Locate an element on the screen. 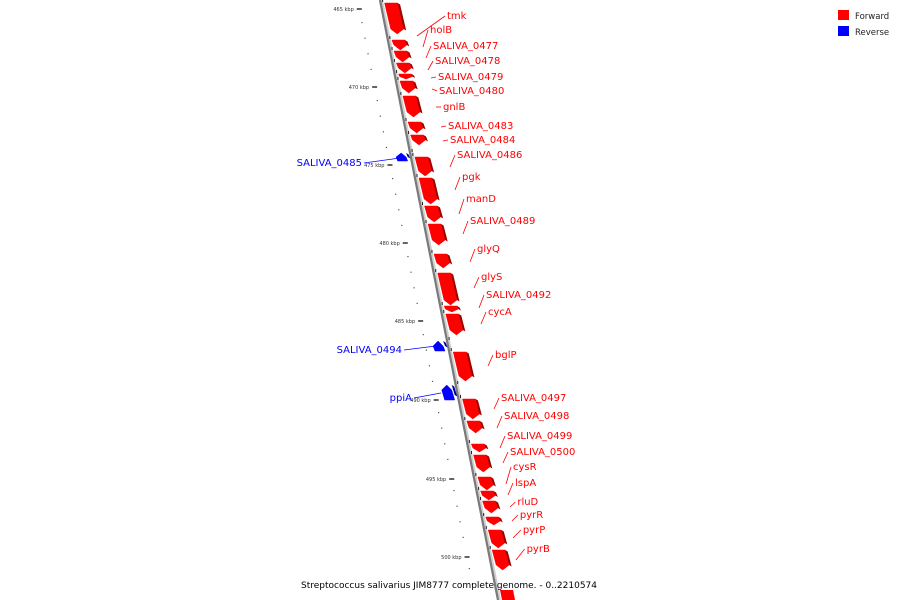  gene-label: SALIVA_0489 is located at coordinates (502, 221).